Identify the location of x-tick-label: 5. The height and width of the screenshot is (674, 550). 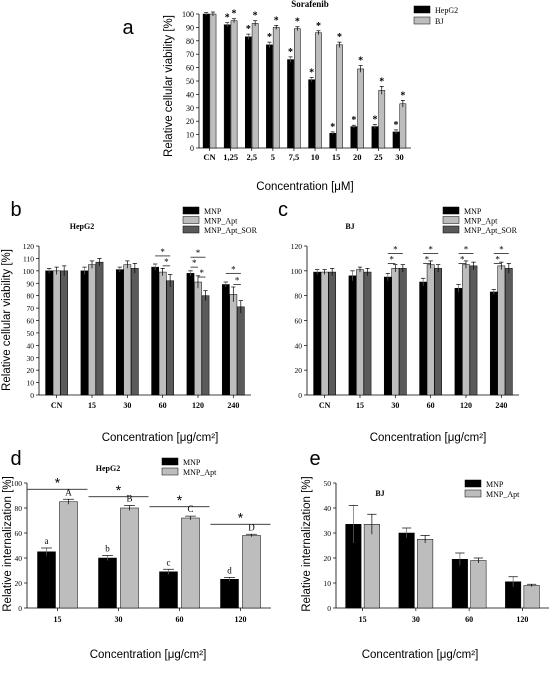
(273, 157).